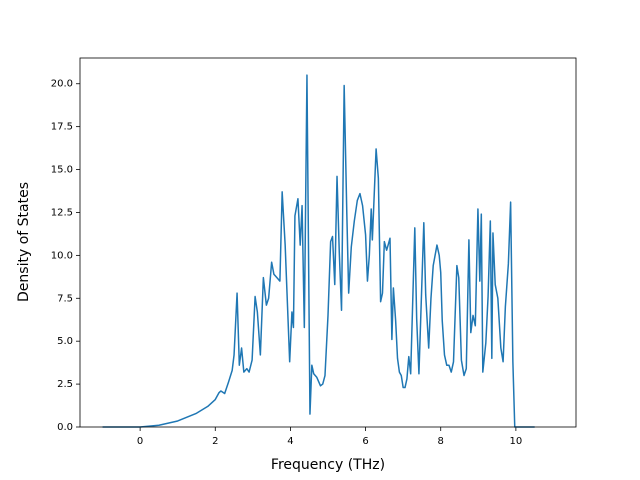 This screenshot has width=640, height=480. Describe the element at coordinates (441, 441) in the screenshot. I see `x-tick-label: 8` at that location.